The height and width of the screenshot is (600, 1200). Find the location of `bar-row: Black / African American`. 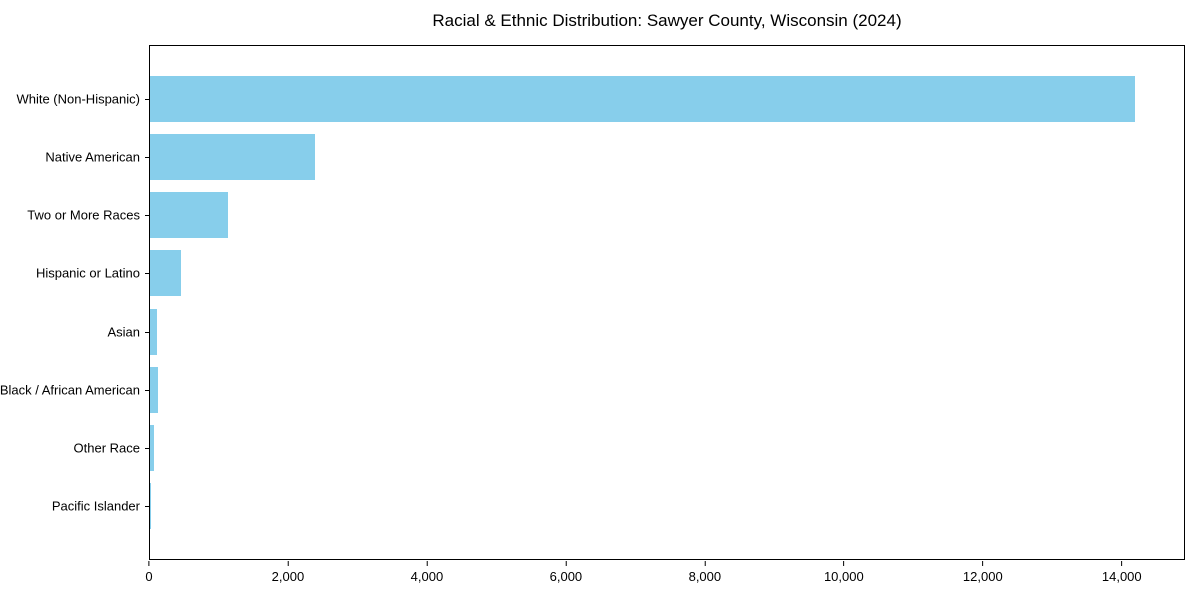

bar-row: Black / African American is located at coordinates (592, 390).